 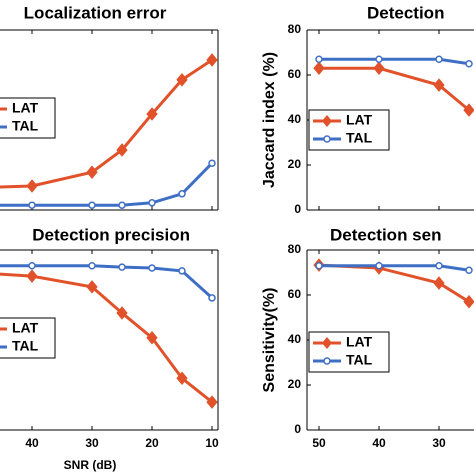 What do you see at coordinates (95, 12) in the screenshot?
I see `chart-title: Localization error` at bounding box center [95, 12].